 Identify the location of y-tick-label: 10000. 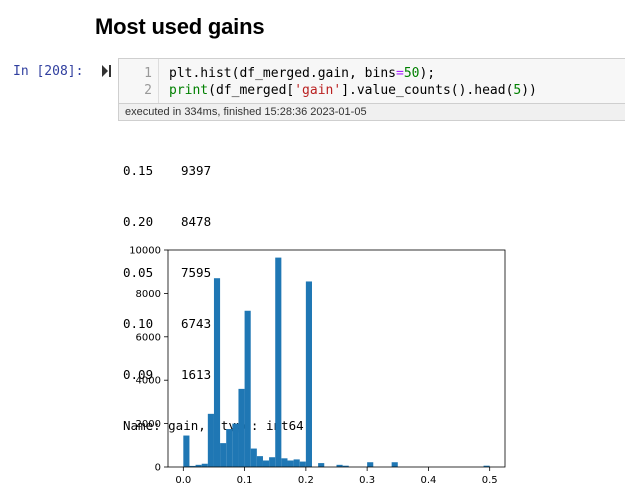
(145, 251).